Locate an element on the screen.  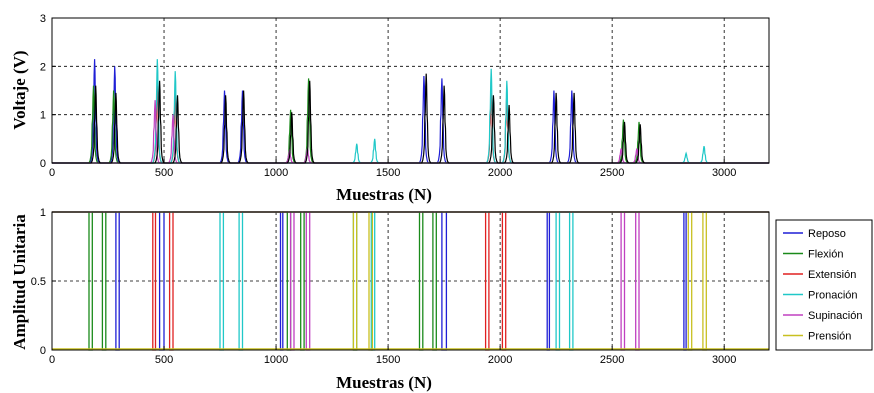
voltage-x-tick-label: 3000 is located at coordinates (724, 173).